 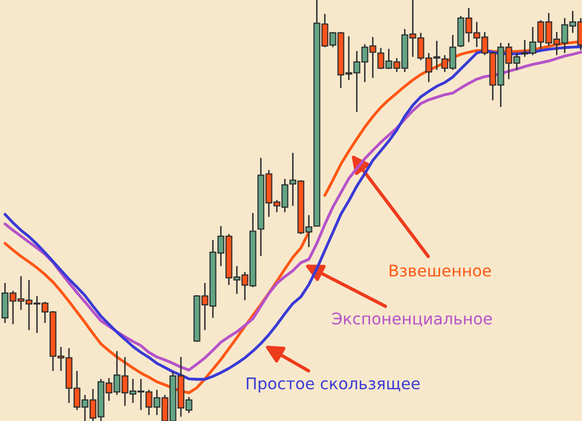 I want to click on series-label: Простое скользящее, so click(x=333, y=385).